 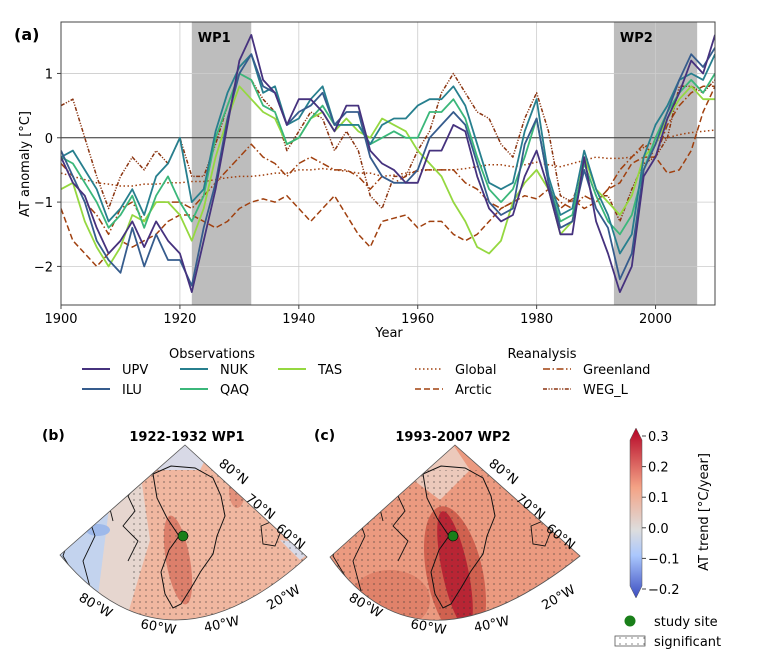 I want to click on colorbar-tick-label: 0.1, so click(x=658, y=498).